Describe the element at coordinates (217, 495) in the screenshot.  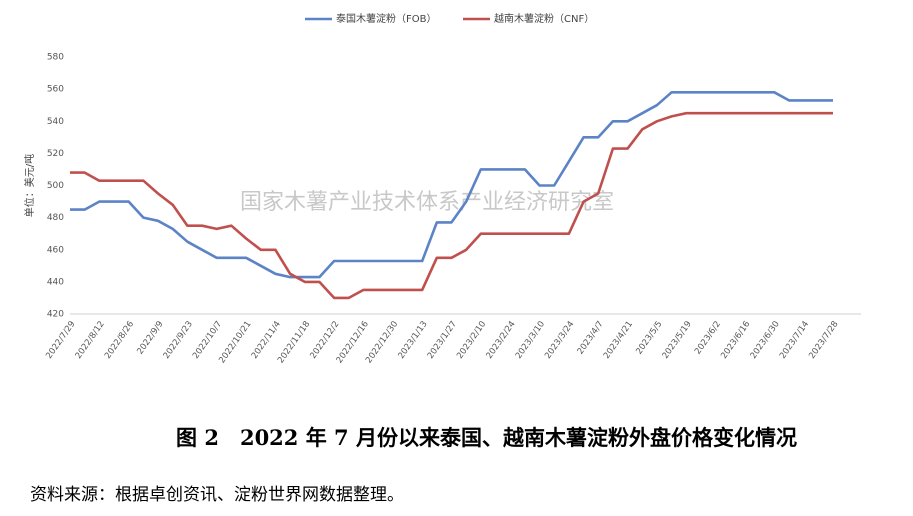
I see `source: 资料来源：根据卓创资讯、淀粉世界网数据整理。` at that location.